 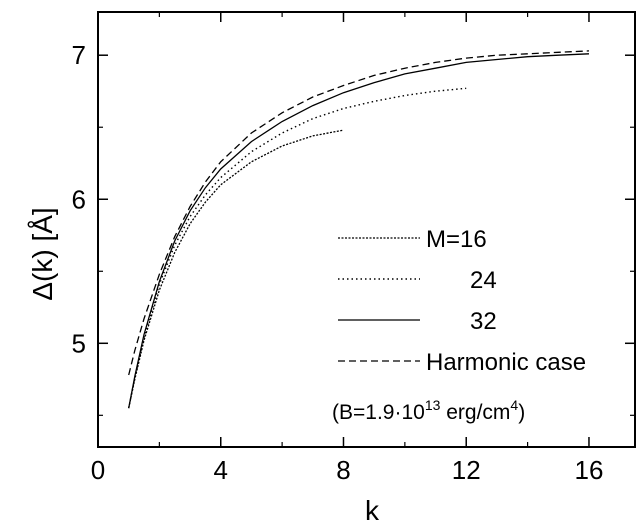 I want to click on y-tick-label: 7, so click(x=79, y=55).